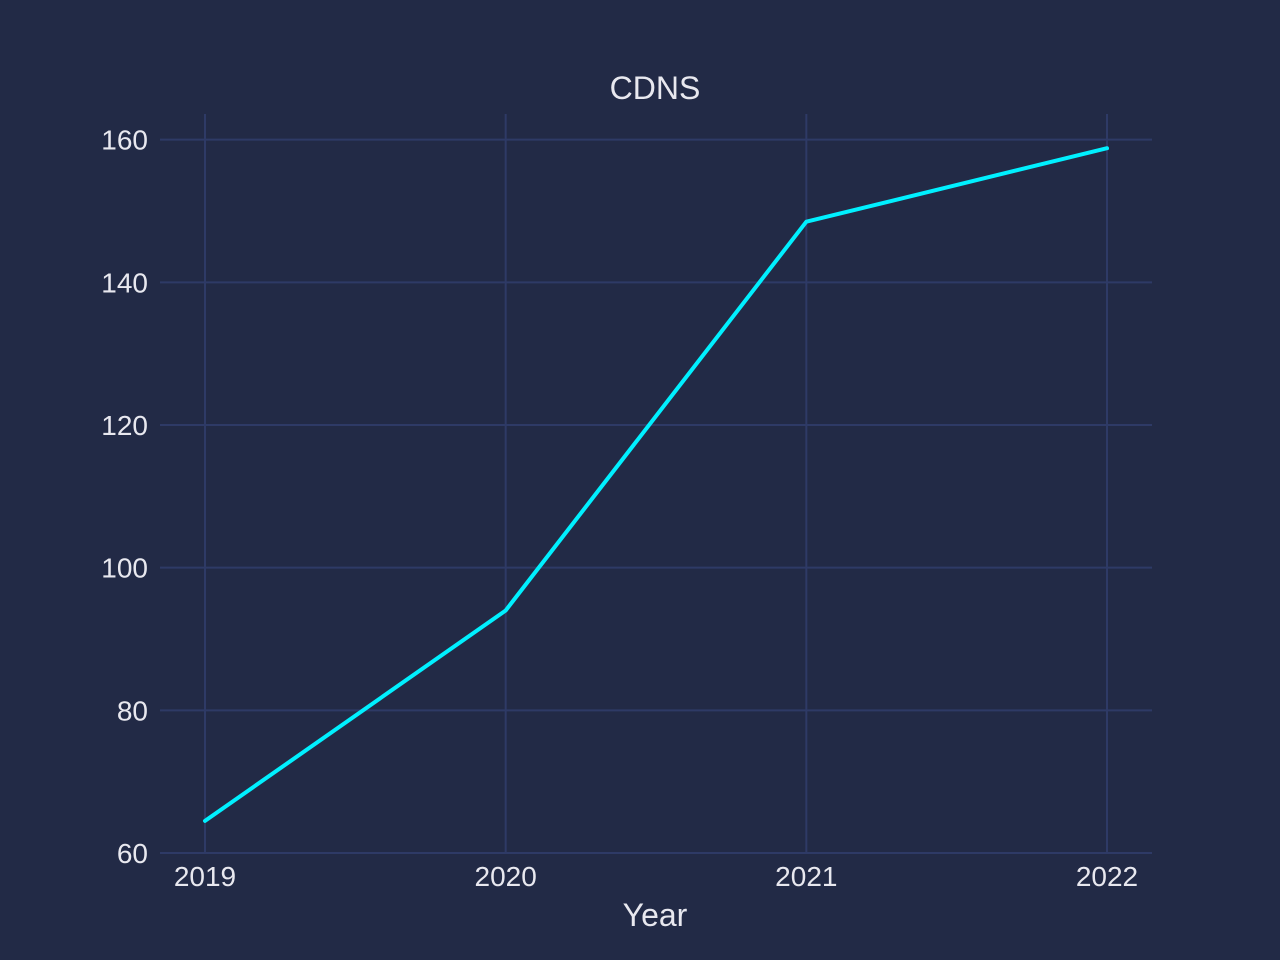 The height and width of the screenshot is (960, 1280). What do you see at coordinates (124, 282) in the screenshot?
I see `y-tick-label: 140` at bounding box center [124, 282].